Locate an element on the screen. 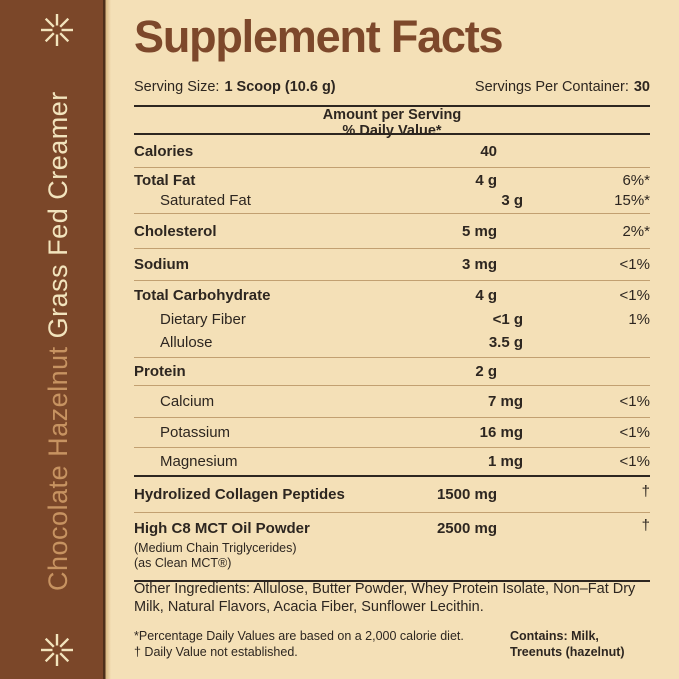  calories-group: Calories 40 is located at coordinates (392, 150).